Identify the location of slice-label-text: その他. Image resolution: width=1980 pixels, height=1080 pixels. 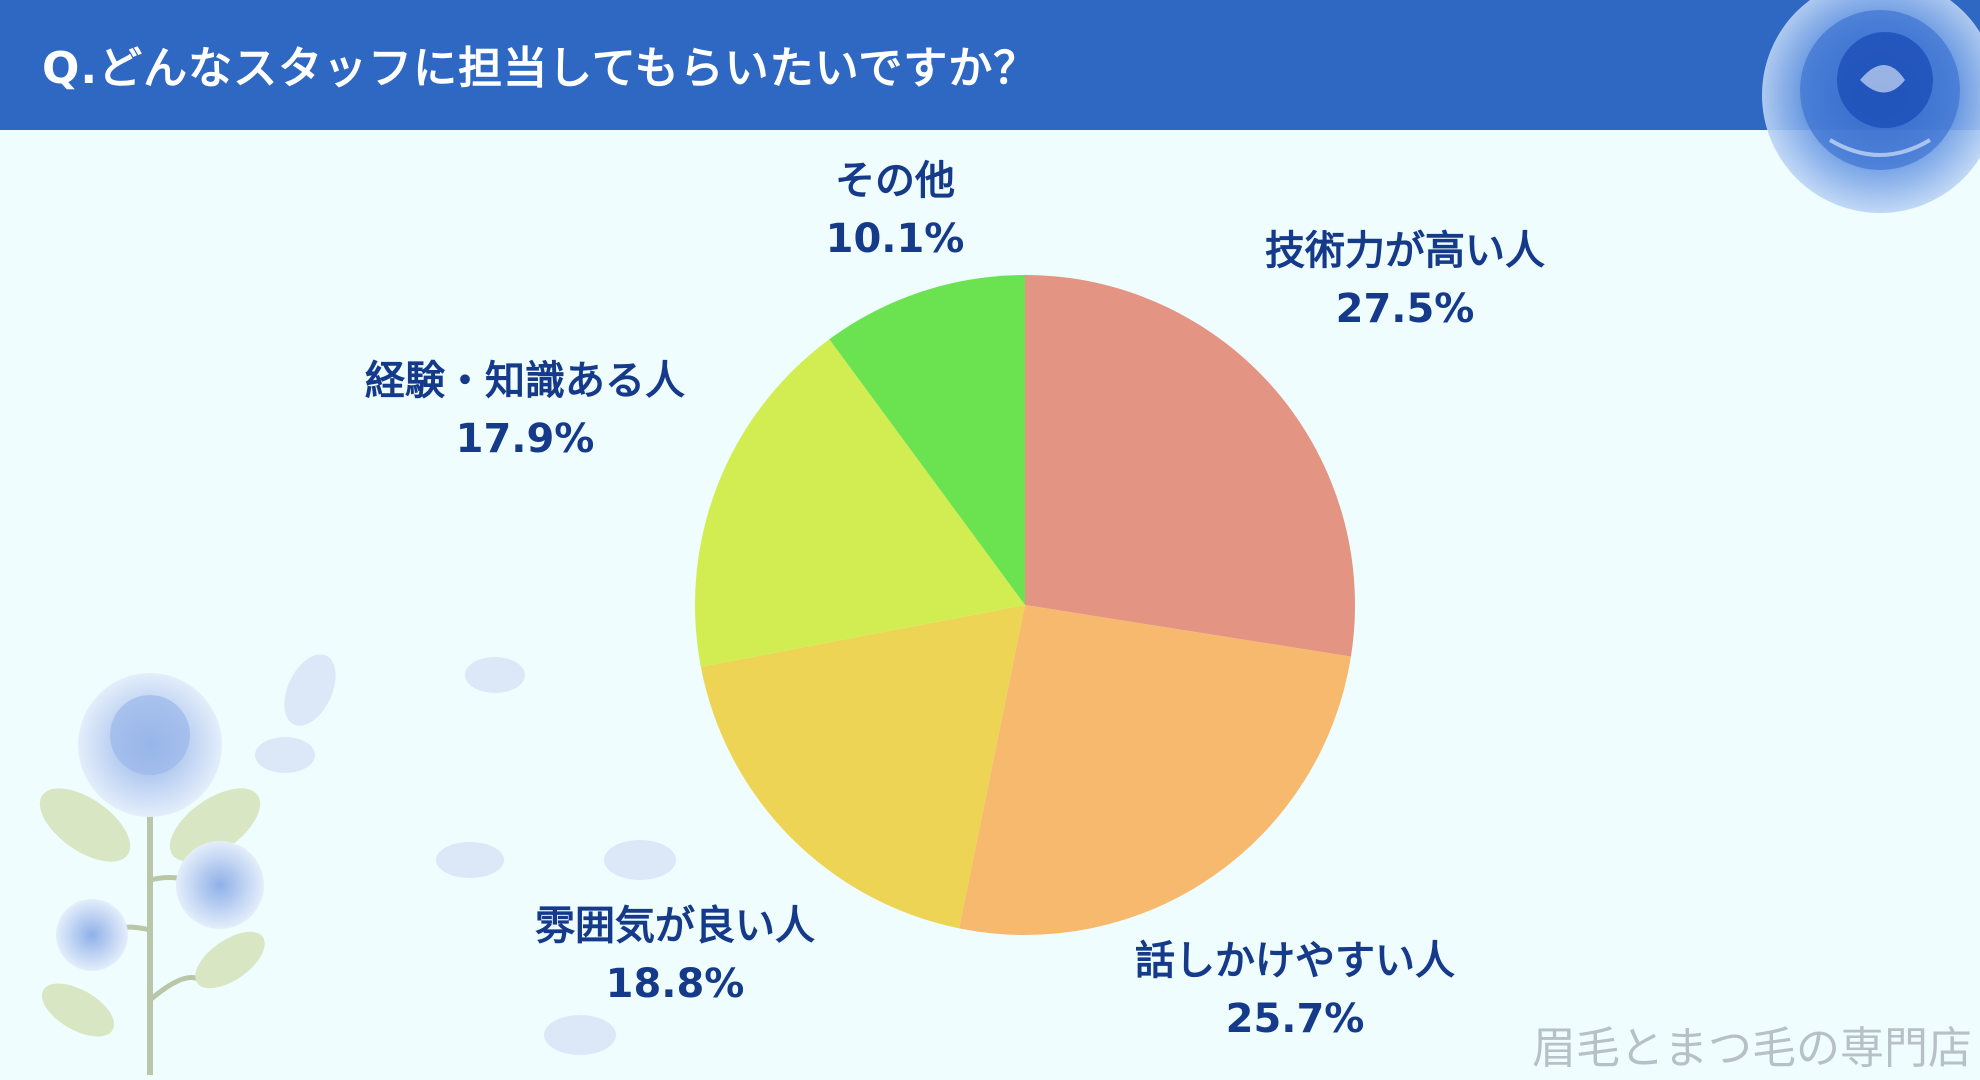
(895, 181).